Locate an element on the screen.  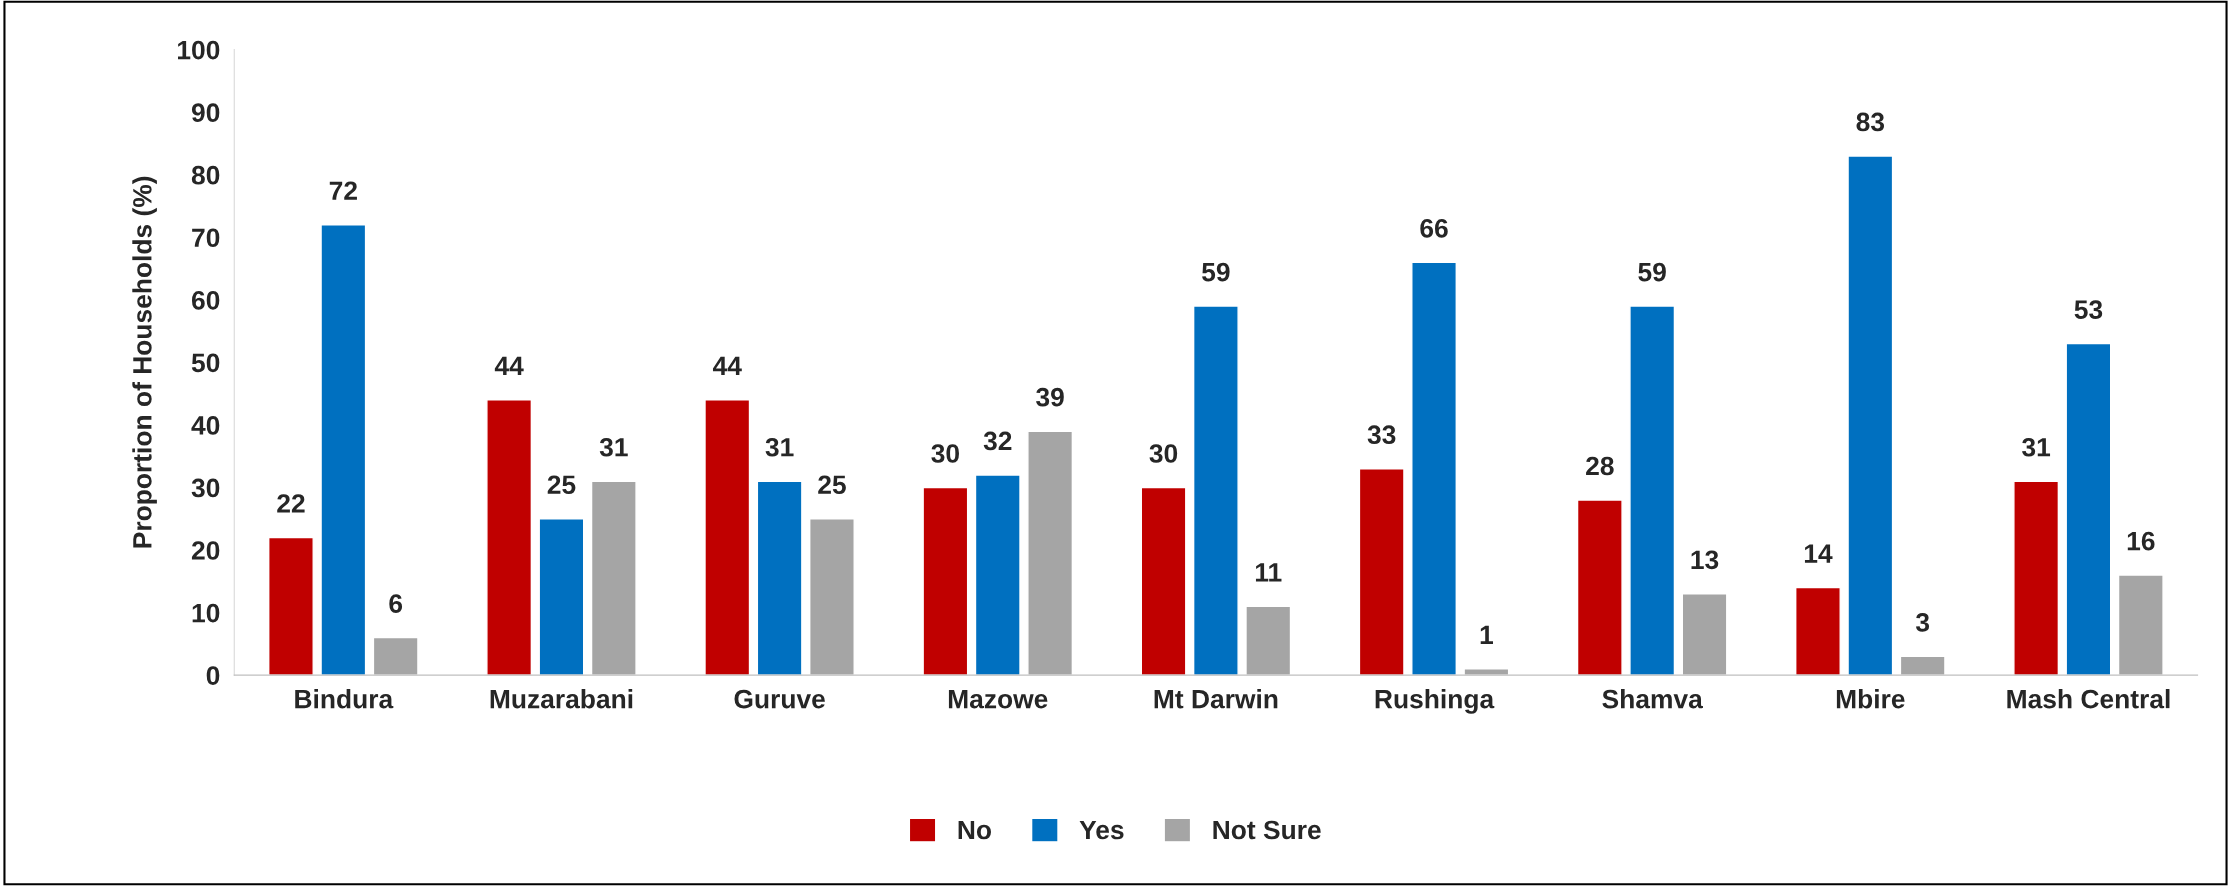
data-label: 3 is located at coordinates (1922, 622).